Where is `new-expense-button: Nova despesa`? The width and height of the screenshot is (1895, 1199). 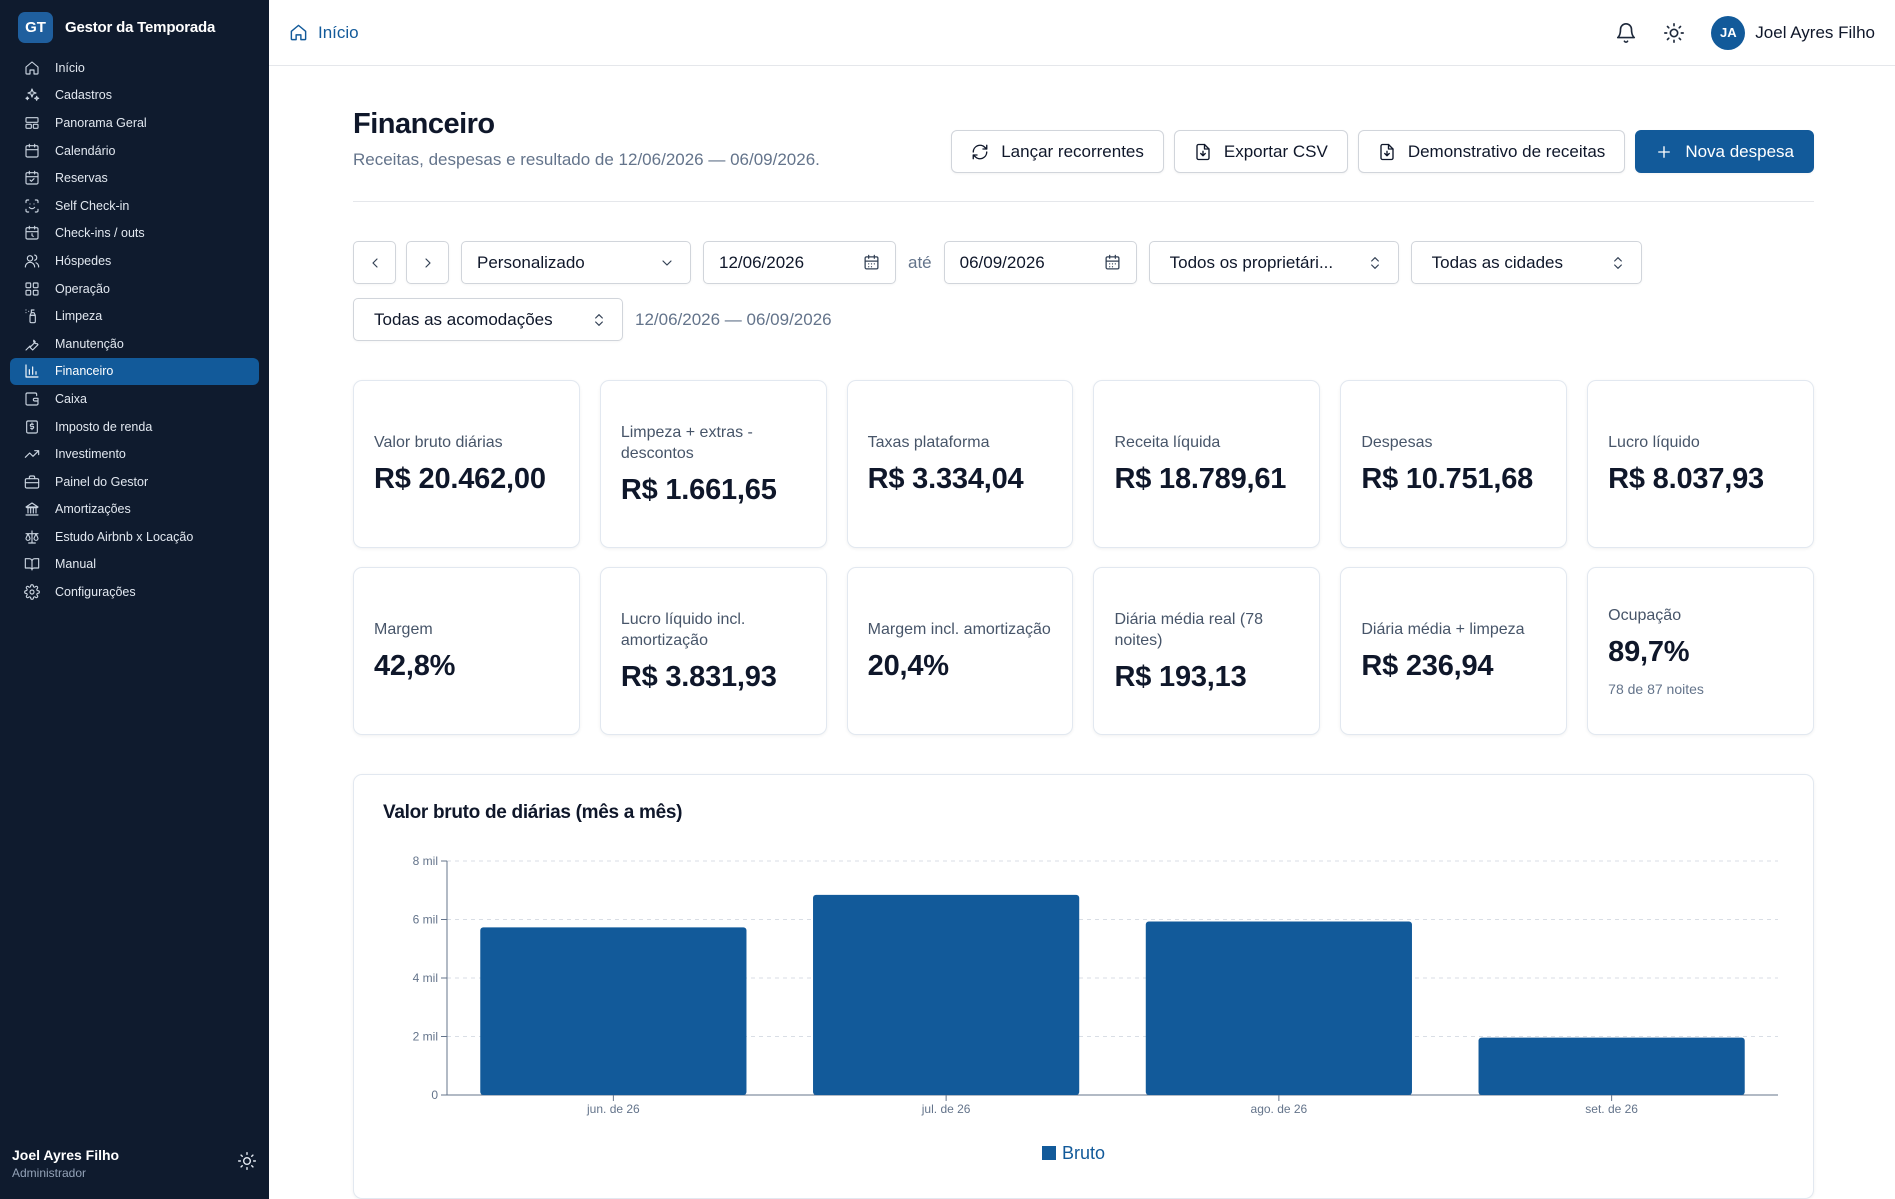
new-expense-button: Nova despesa is located at coordinates (1724, 151).